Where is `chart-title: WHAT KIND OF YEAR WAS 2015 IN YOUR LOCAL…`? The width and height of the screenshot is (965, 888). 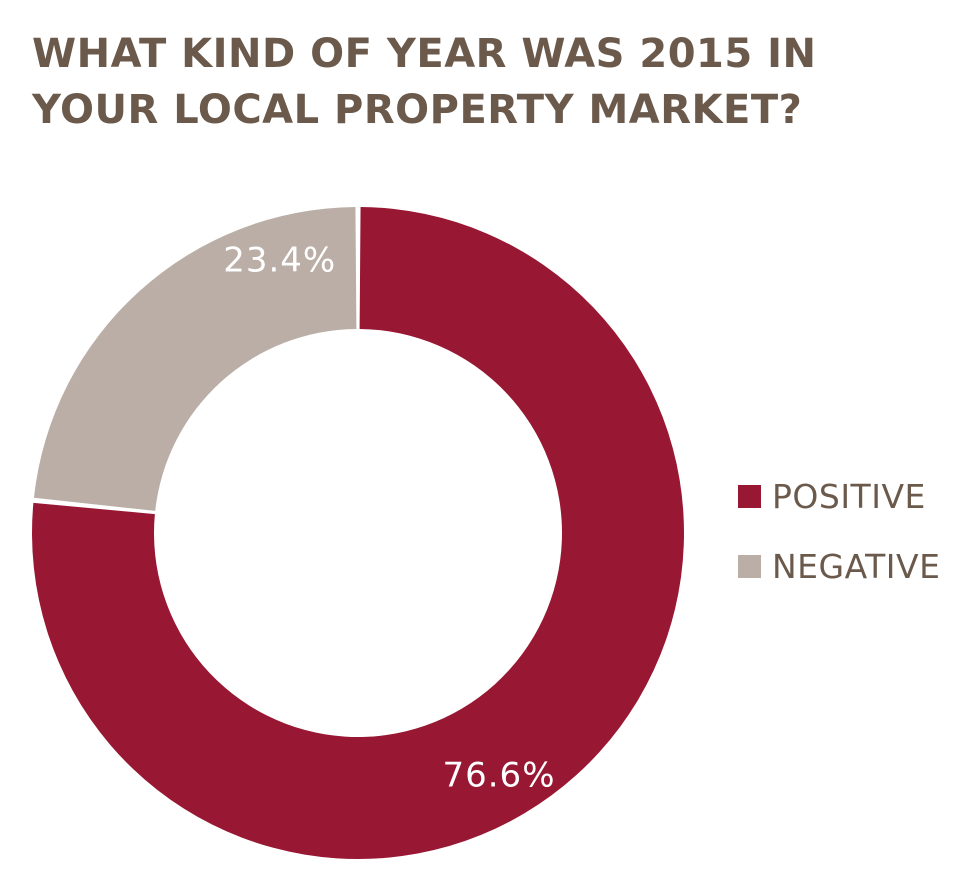 chart-title: WHAT KIND OF YEAR WAS 2015 IN YOUR LOCAL… is located at coordinates (482, 82).